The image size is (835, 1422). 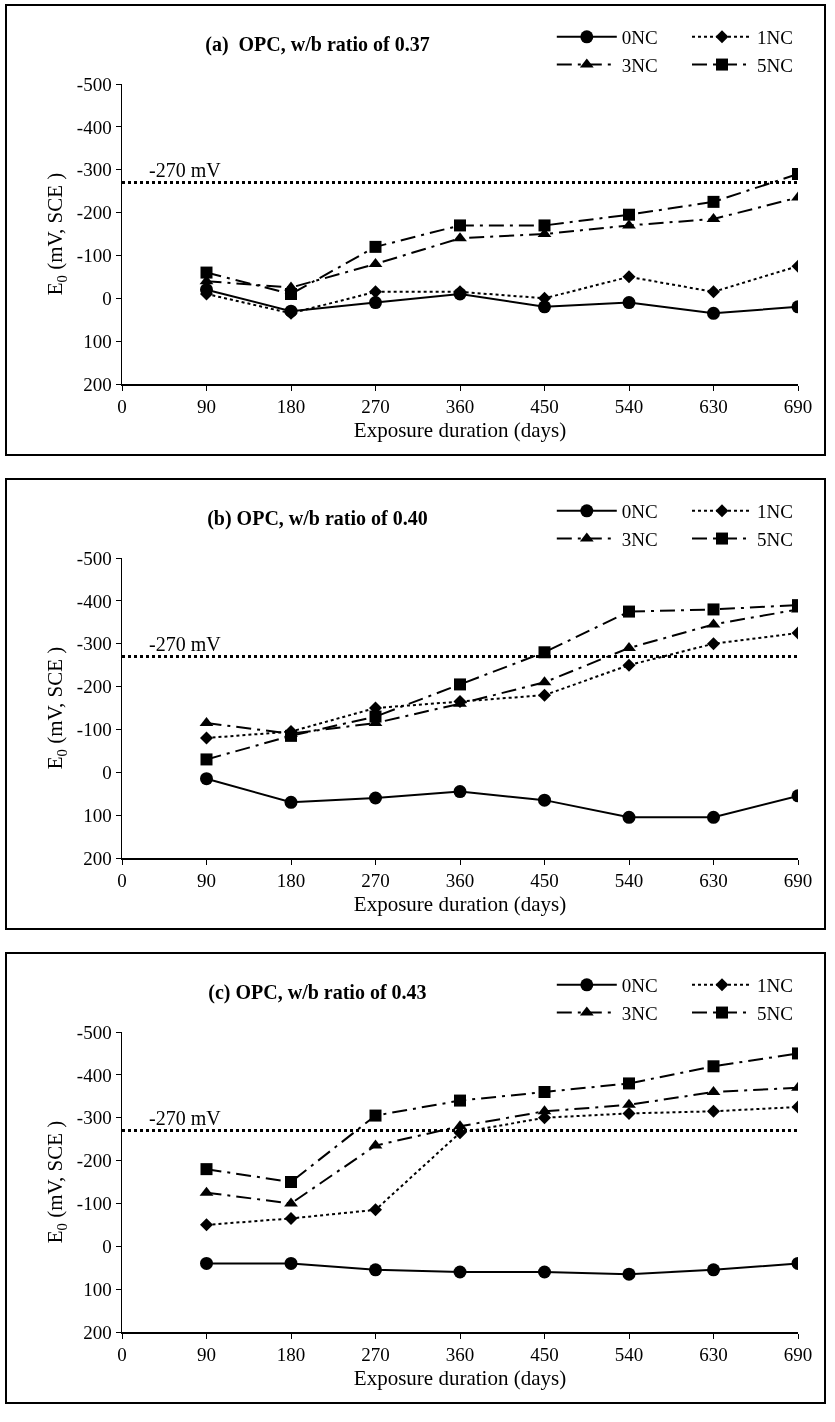 What do you see at coordinates (317, 45) in the screenshot?
I see `chart-title: (a) OPC, w/b ratio of 0.37` at bounding box center [317, 45].